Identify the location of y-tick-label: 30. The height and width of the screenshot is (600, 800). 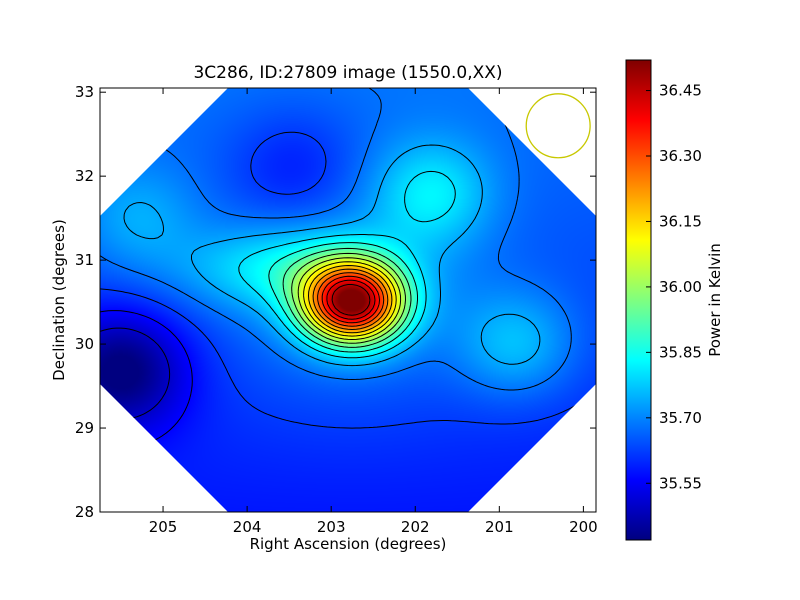
(84, 344).